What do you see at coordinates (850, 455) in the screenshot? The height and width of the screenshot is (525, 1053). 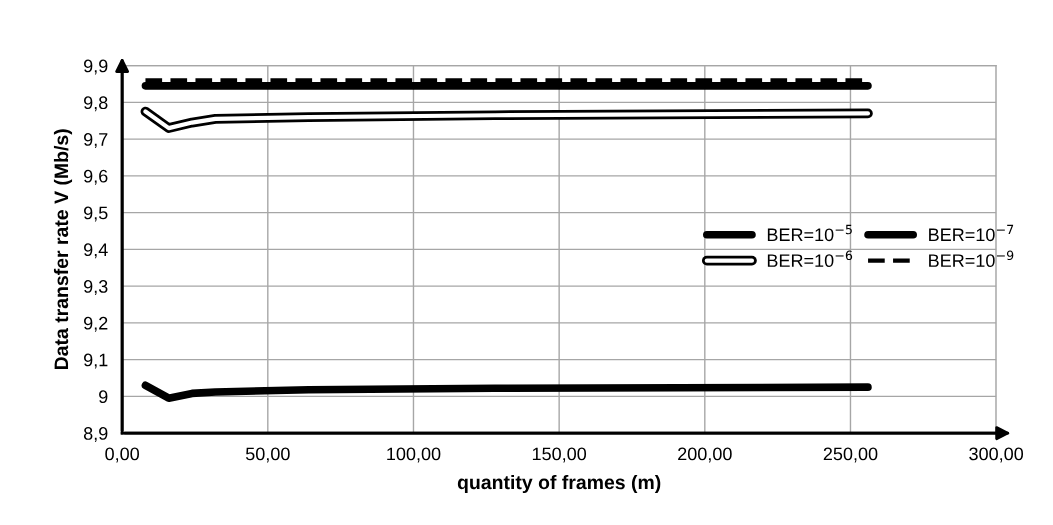 I see `x-tick-label: 250,00` at bounding box center [850, 455].